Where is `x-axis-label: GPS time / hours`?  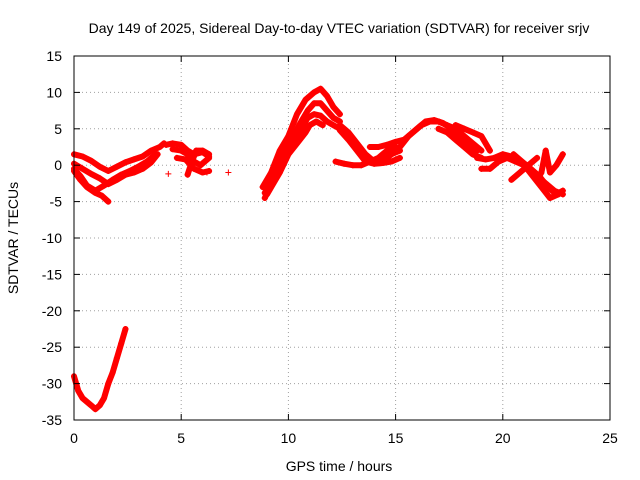 x-axis-label: GPS time / hours is located at coordinates (339, 466).